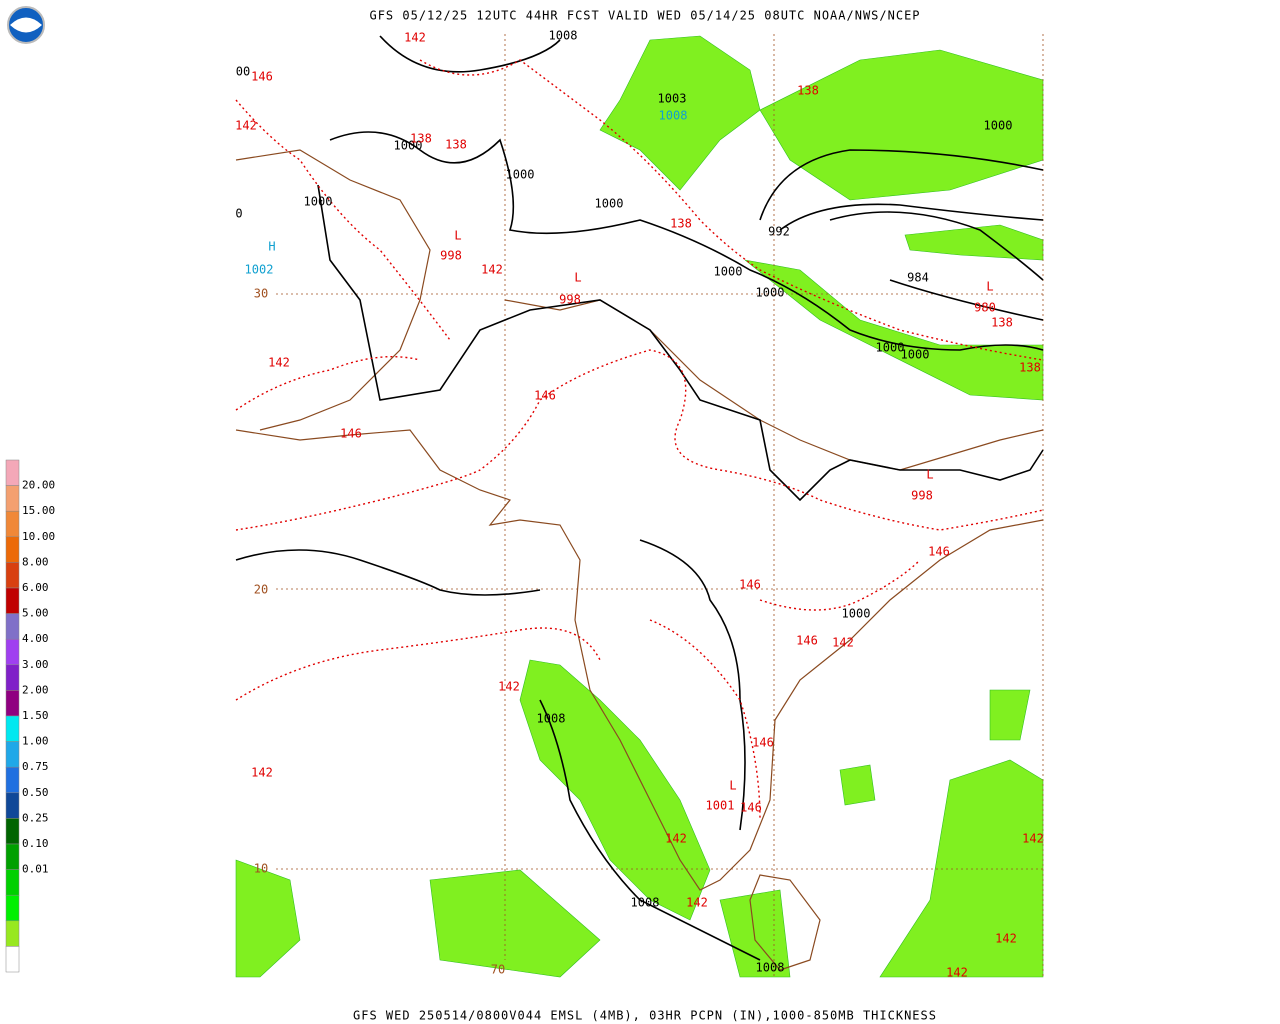 The width and height of the screenshot is (1280, 1024). I want to click on grid-label: 30, so click(261, 294).